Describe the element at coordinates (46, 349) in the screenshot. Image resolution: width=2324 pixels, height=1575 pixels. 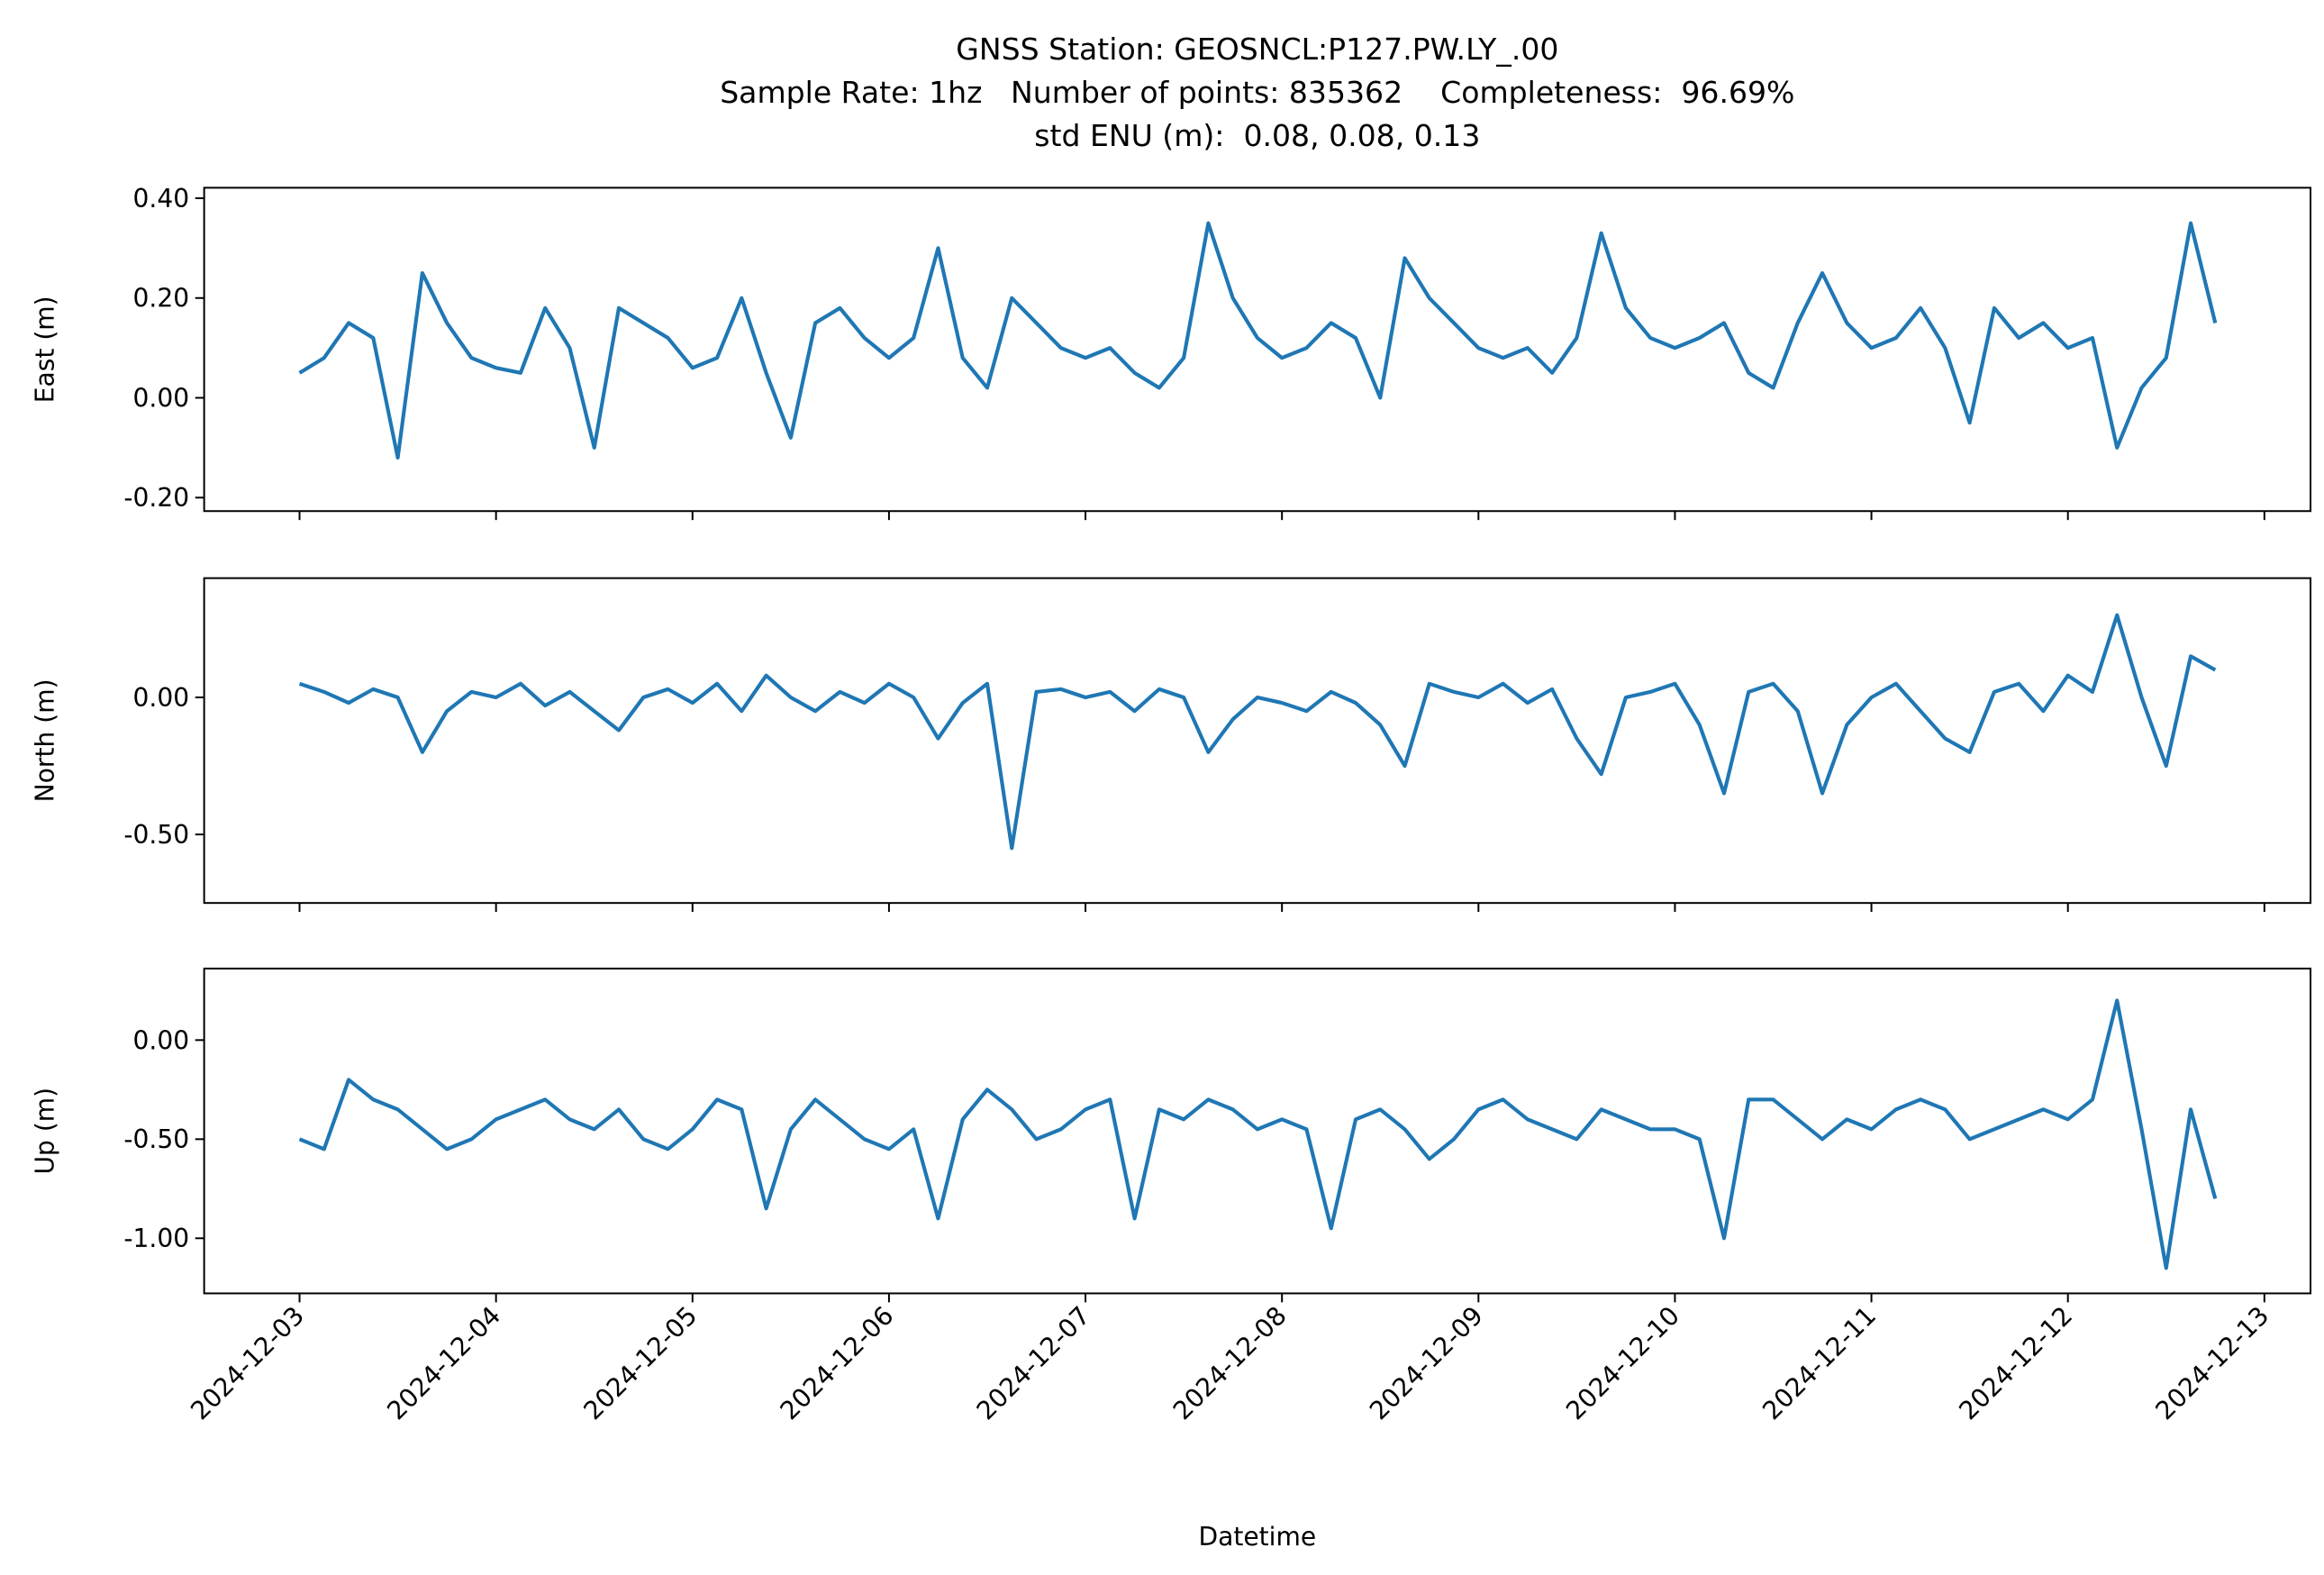
I see `y-axis-label: East (m)` at that location.